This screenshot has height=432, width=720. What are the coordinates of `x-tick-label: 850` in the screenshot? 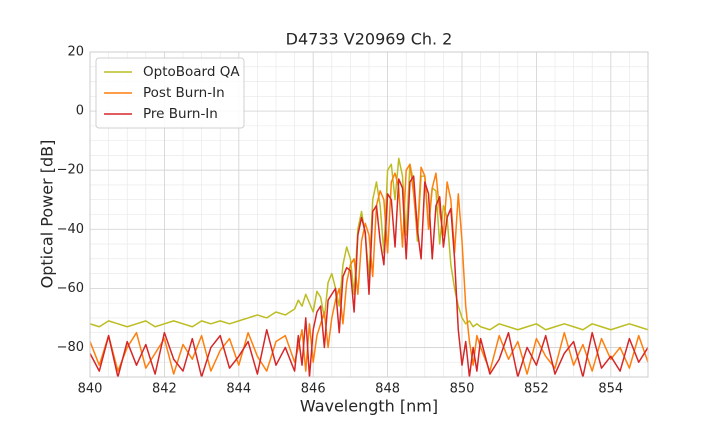 It's located at (462, 389).